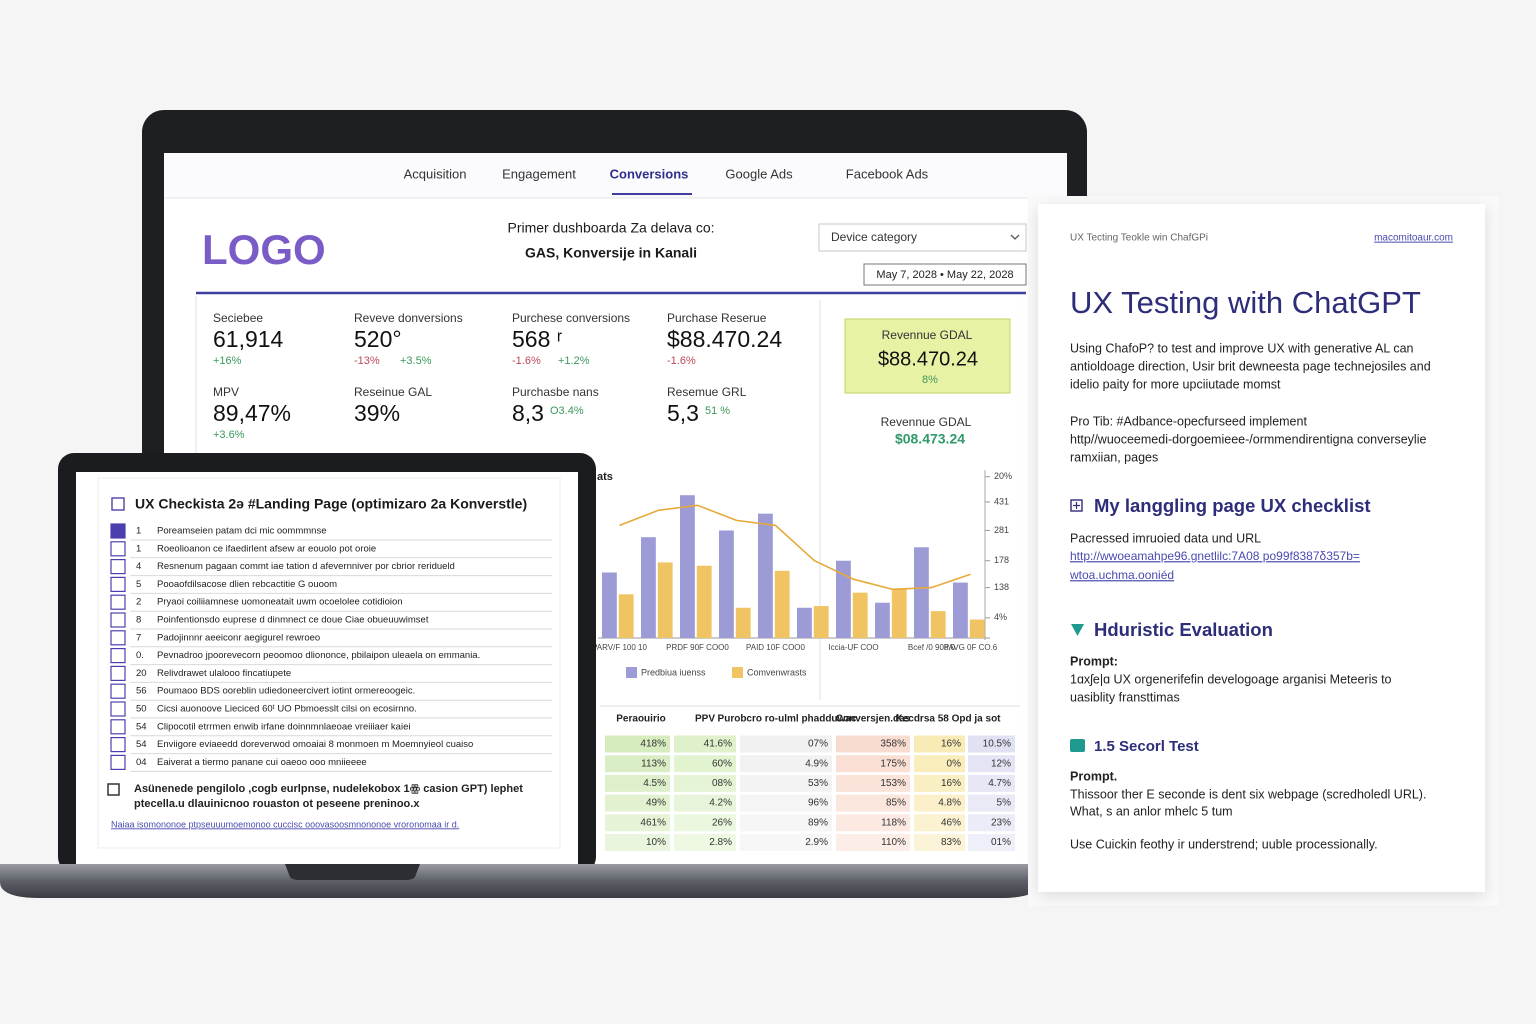  Describe the element at coordinates (922, 237) in the screenshot. I see `filter-dropdown` at that location.